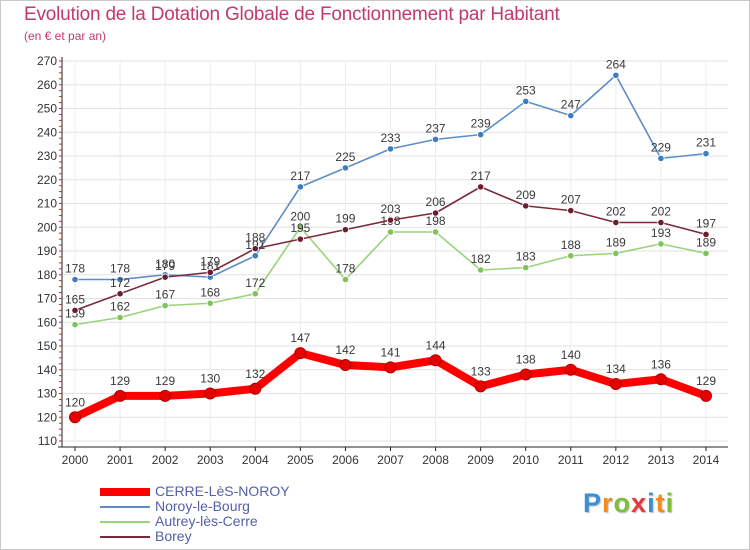  I want to click on data-label: 203, so click(390, 209).